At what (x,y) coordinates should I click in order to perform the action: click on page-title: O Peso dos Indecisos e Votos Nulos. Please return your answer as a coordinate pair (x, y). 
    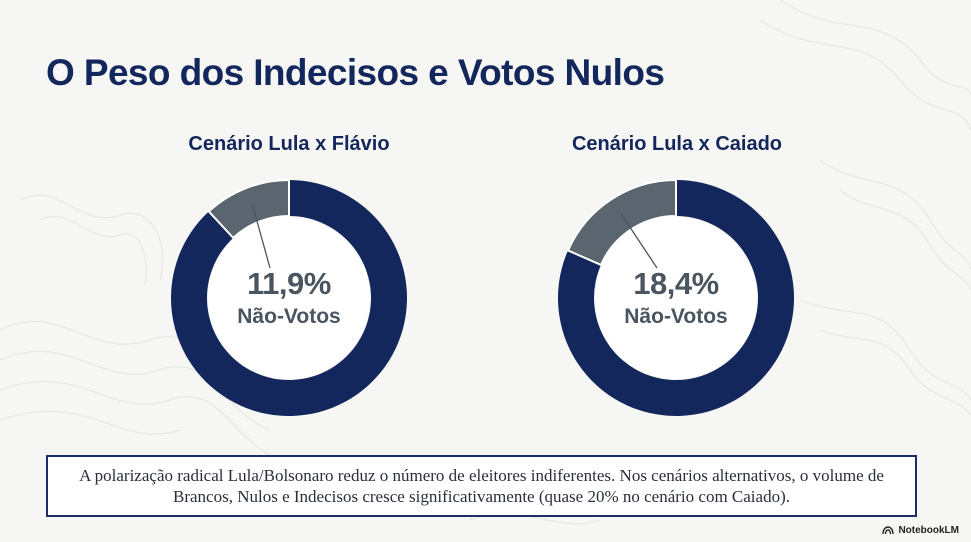
    Looking at the image, I should click on (355, 72).